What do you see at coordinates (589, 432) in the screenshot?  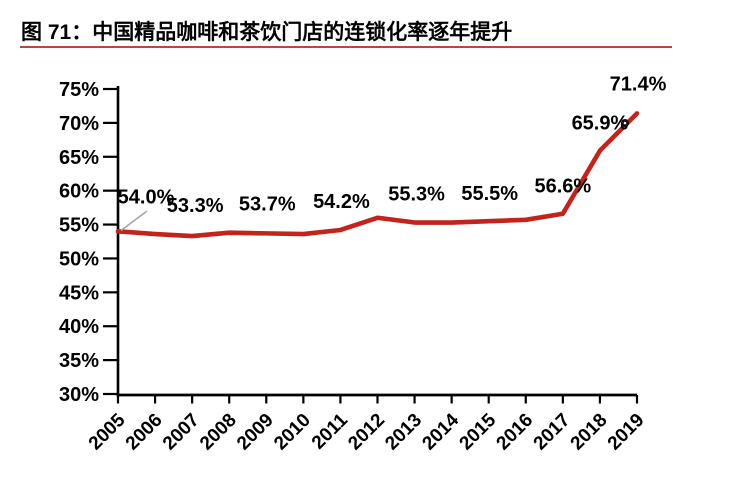 I see `x-tick-label: 2018` at bounding box center [589, 432].